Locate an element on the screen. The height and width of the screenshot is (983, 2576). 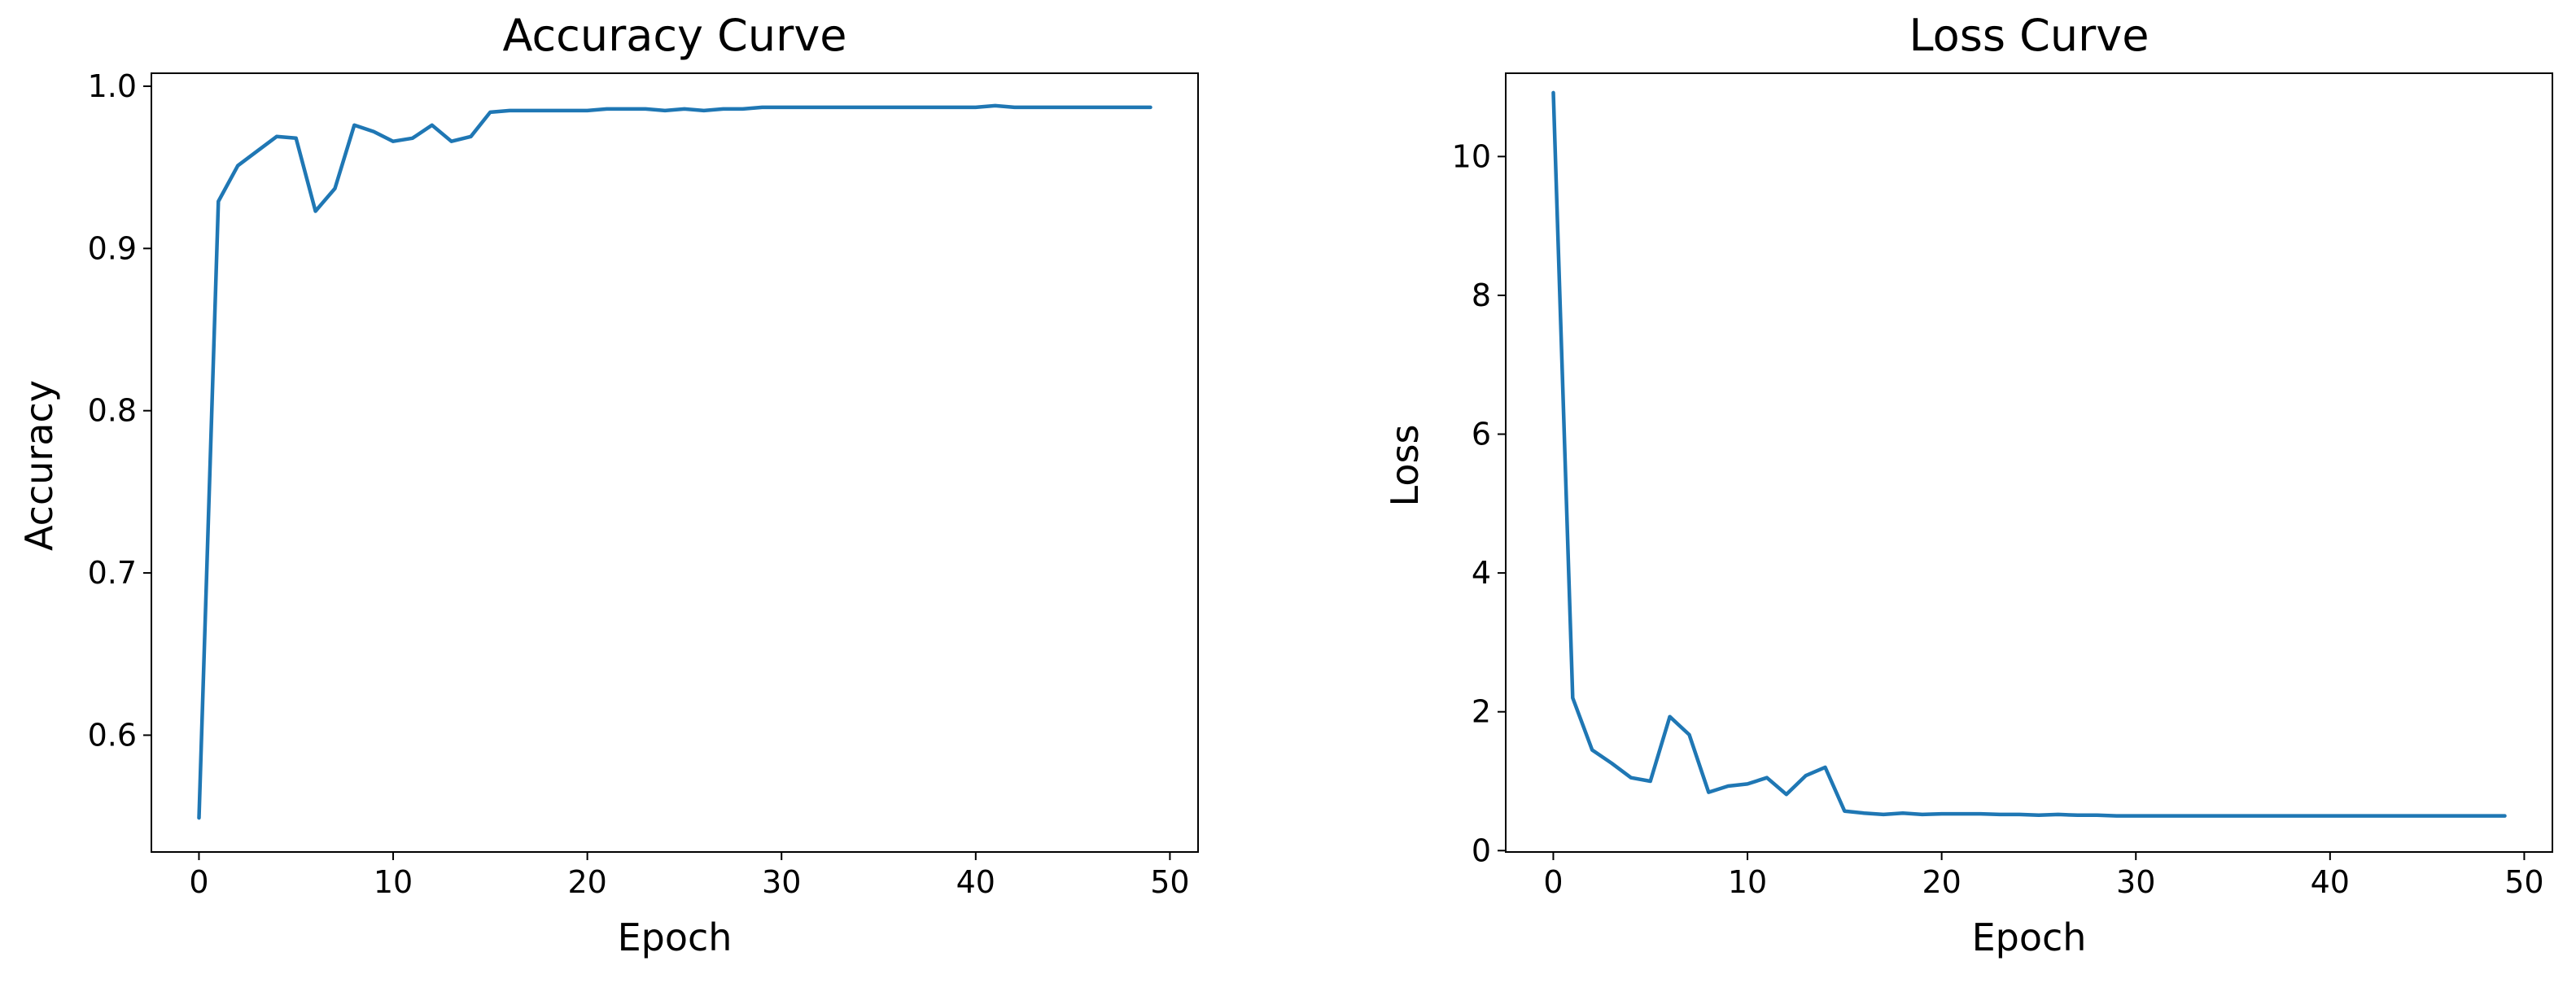
y-axis-label: Loss is located at coordinates (1405, 466).